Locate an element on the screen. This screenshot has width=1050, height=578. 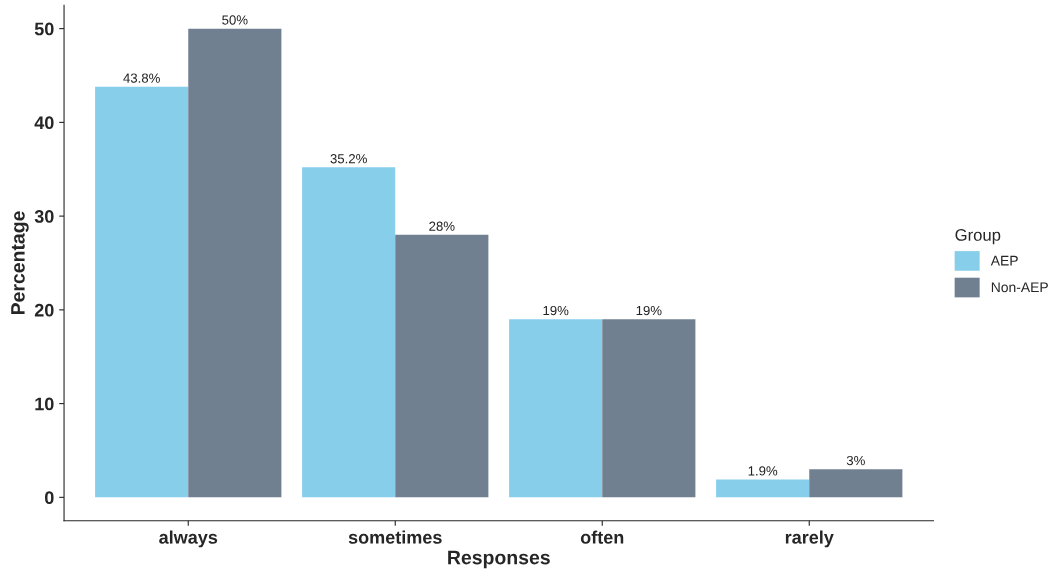
data-label: 50% is located at coordinates (235, 20).